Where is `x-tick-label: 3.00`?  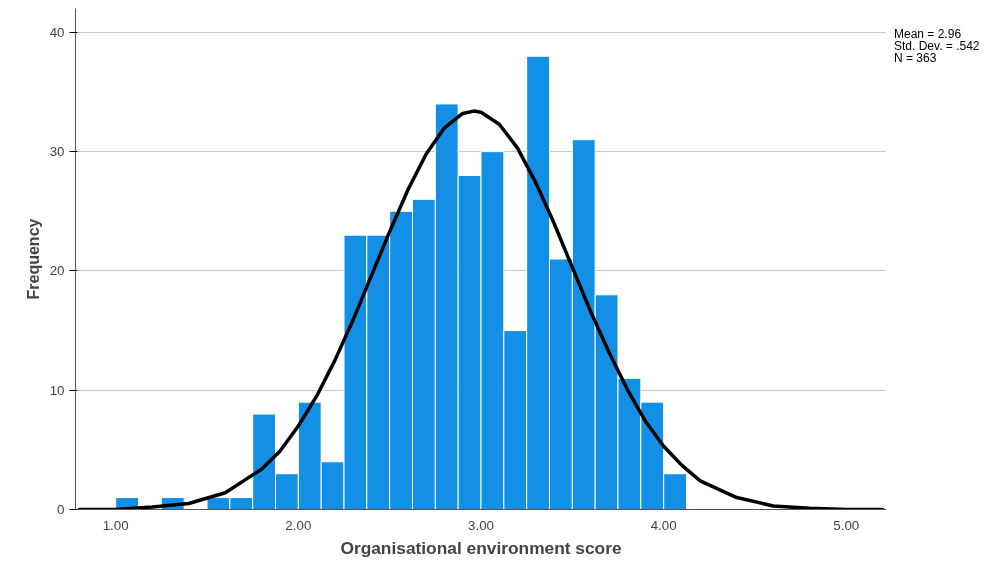
x-tick-label: 3.00 is located at coordinates (481, 525).